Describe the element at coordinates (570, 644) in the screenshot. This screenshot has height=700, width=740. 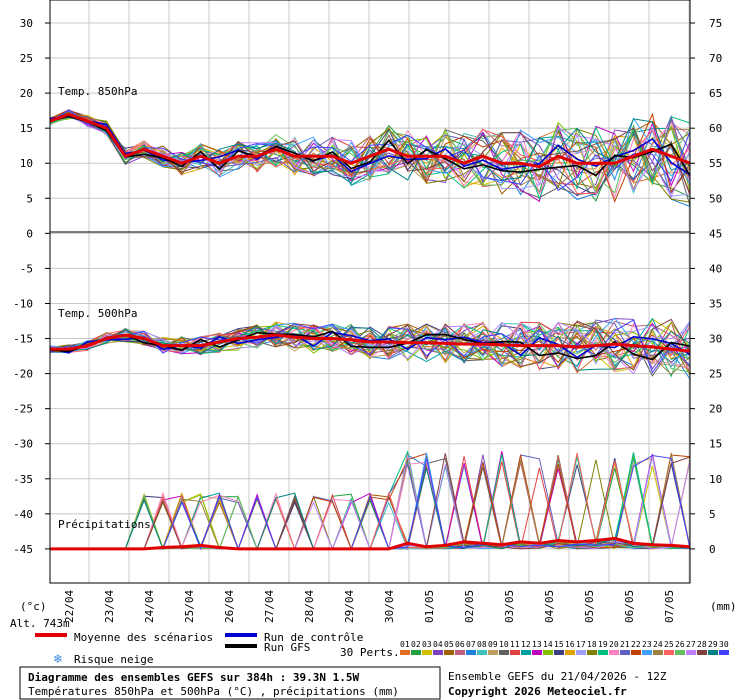
I see `pert-legend-number: 16` at that location.